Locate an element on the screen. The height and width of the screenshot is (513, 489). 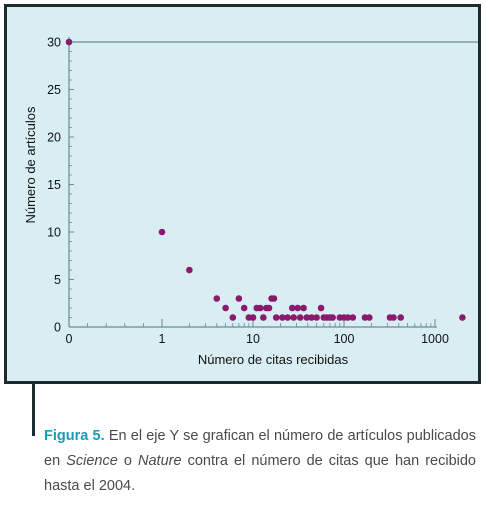
x-axis-label: Número de citas recibidas is located at coordinates (273, 359).